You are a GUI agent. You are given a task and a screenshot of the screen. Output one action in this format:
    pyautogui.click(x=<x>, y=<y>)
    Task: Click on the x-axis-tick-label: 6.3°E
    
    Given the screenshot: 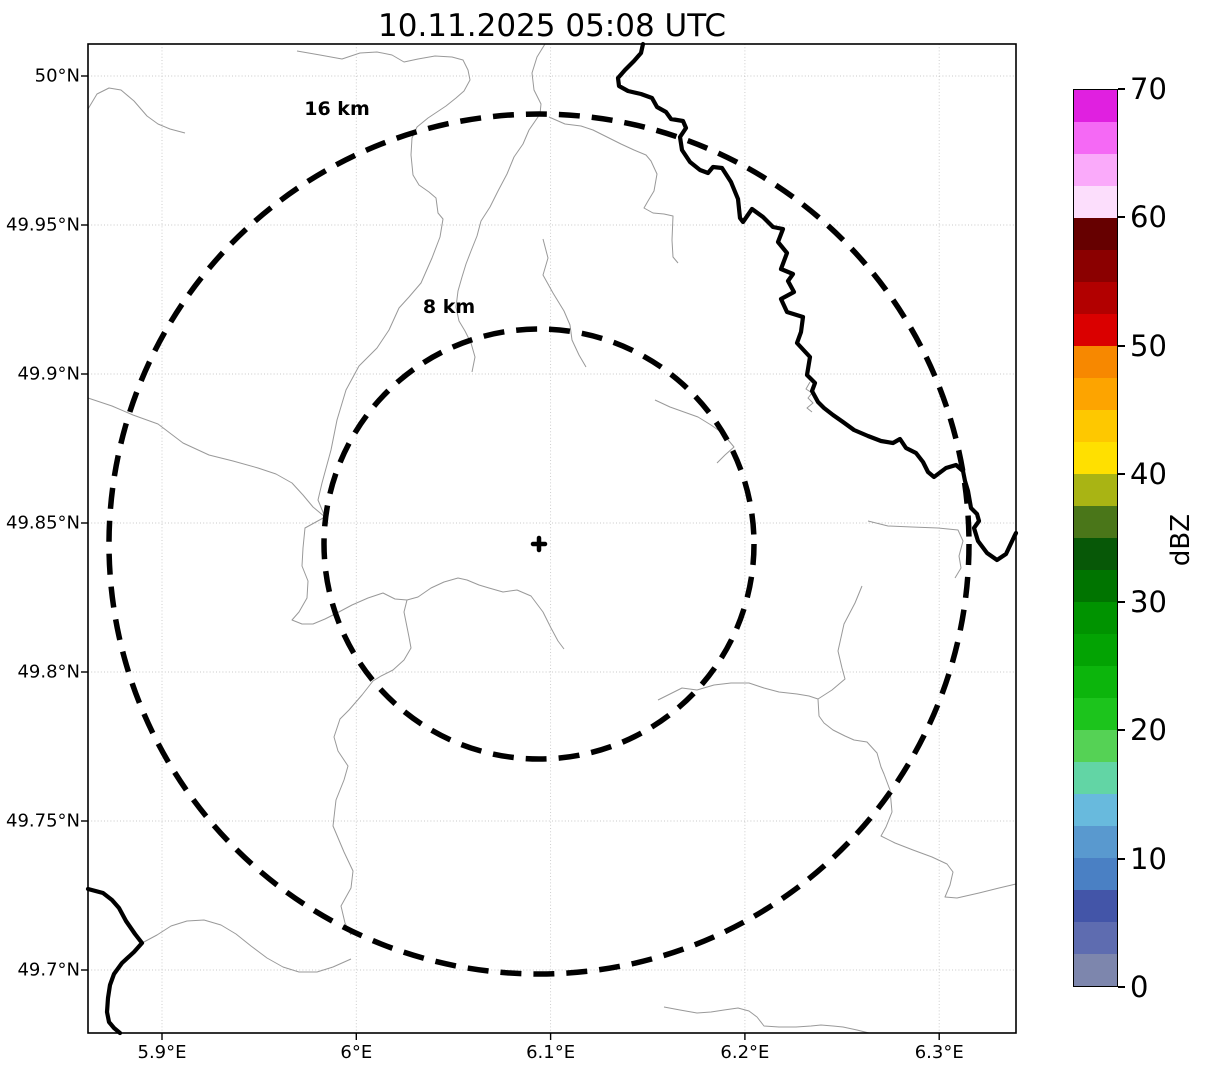 What is the action you would take?
    pyautogui.click(x=939, y=1052)
    